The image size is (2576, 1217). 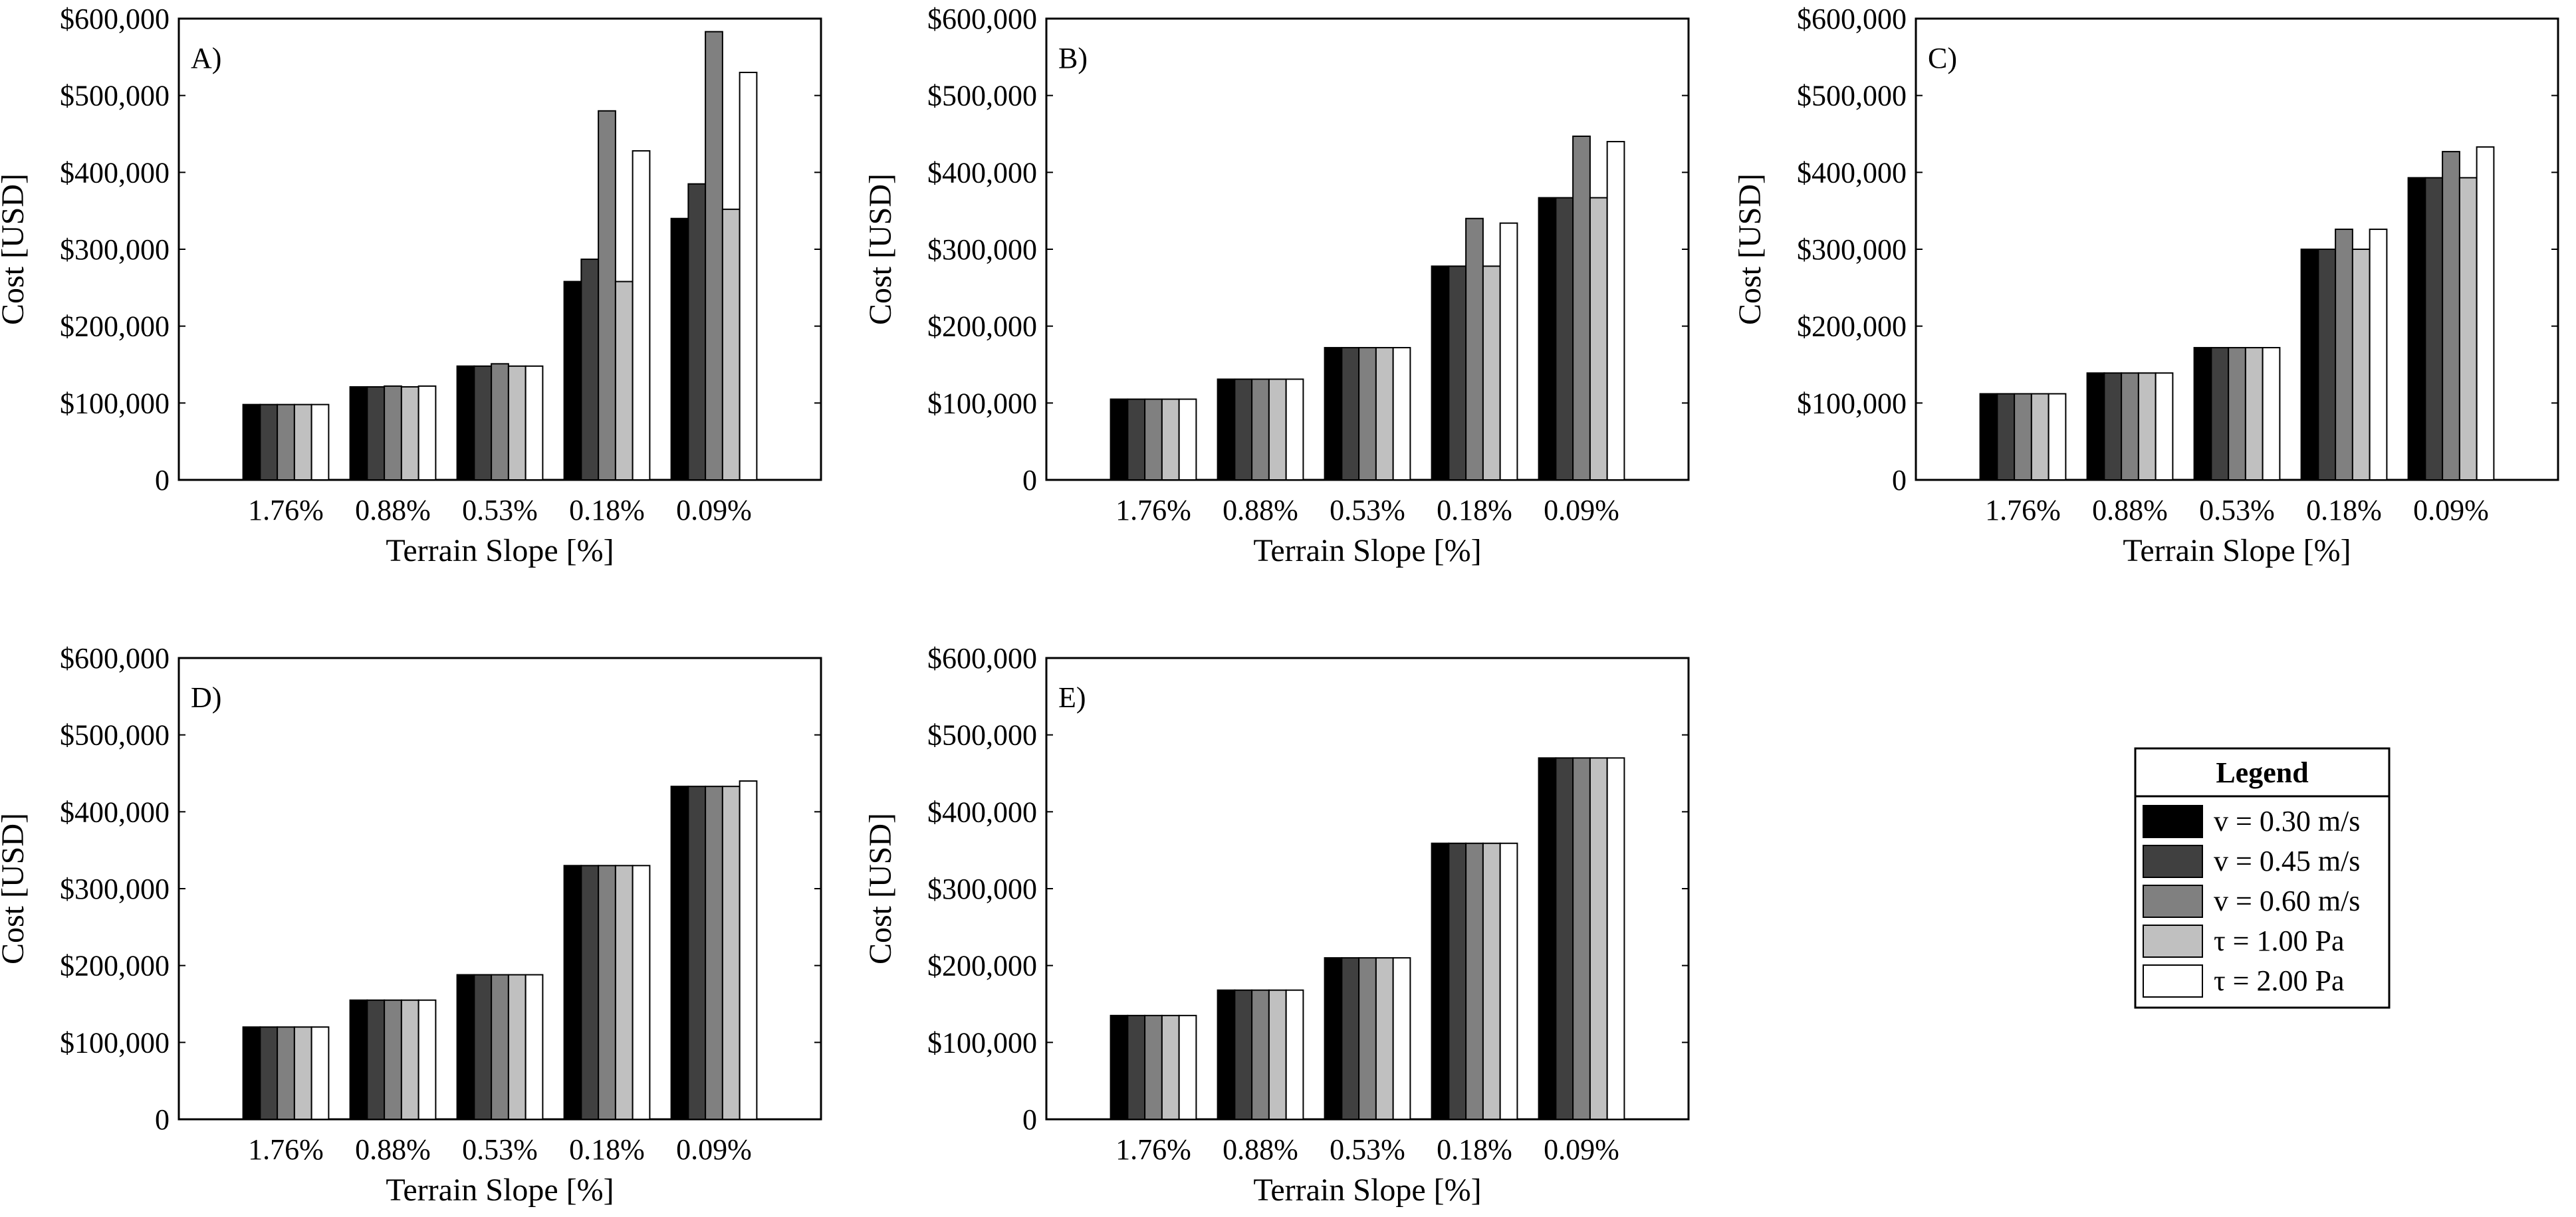 I want to click on panel-label: D), so click(x=206, y=697).